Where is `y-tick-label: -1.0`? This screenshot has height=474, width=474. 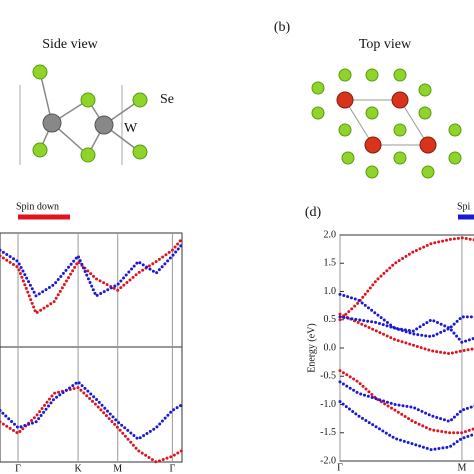 y-tick-label: -1.0 is located at coordinates (328, 404).